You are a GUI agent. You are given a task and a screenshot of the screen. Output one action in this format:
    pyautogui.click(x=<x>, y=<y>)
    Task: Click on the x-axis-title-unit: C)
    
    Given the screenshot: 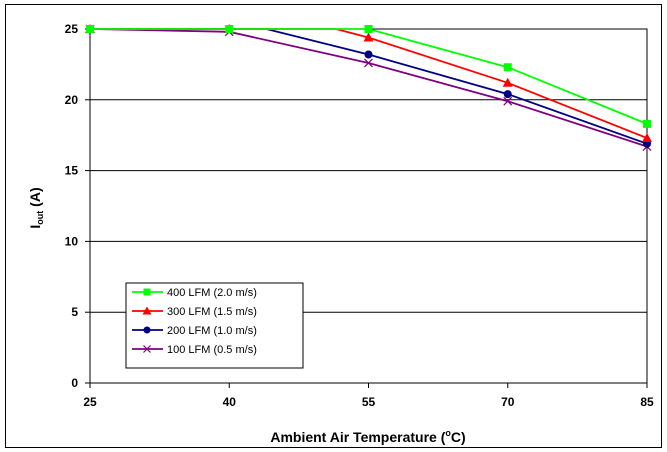 What is the action you would take?
    pyautogui.click(x=458, y=437)
    